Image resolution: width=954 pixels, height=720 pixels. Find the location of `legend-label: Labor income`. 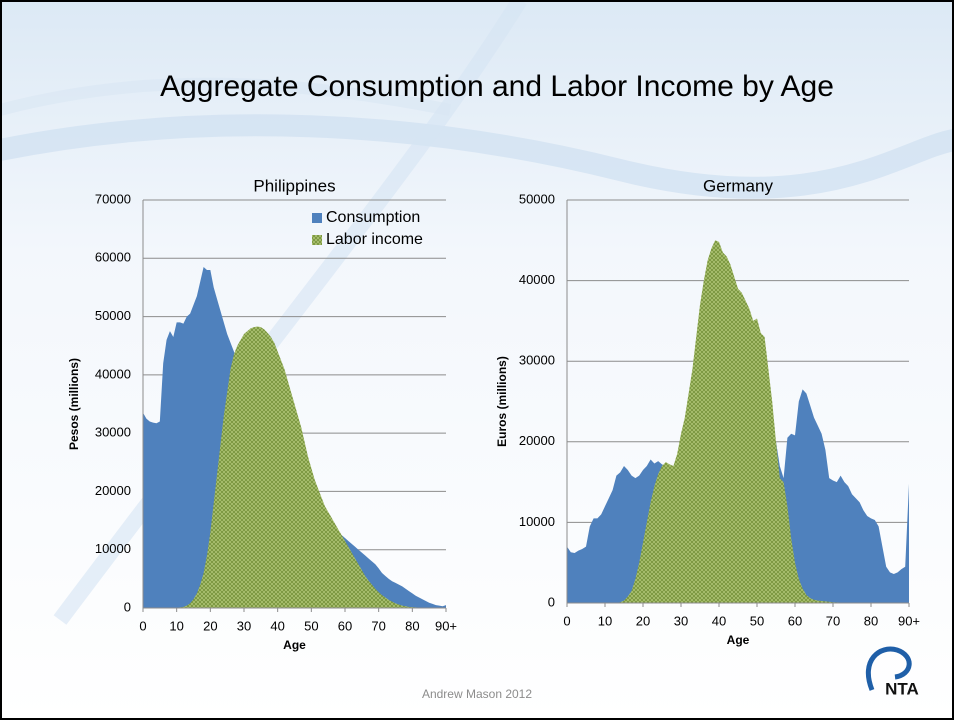

legend-label: Labor income is located at coordinates (374, 239).